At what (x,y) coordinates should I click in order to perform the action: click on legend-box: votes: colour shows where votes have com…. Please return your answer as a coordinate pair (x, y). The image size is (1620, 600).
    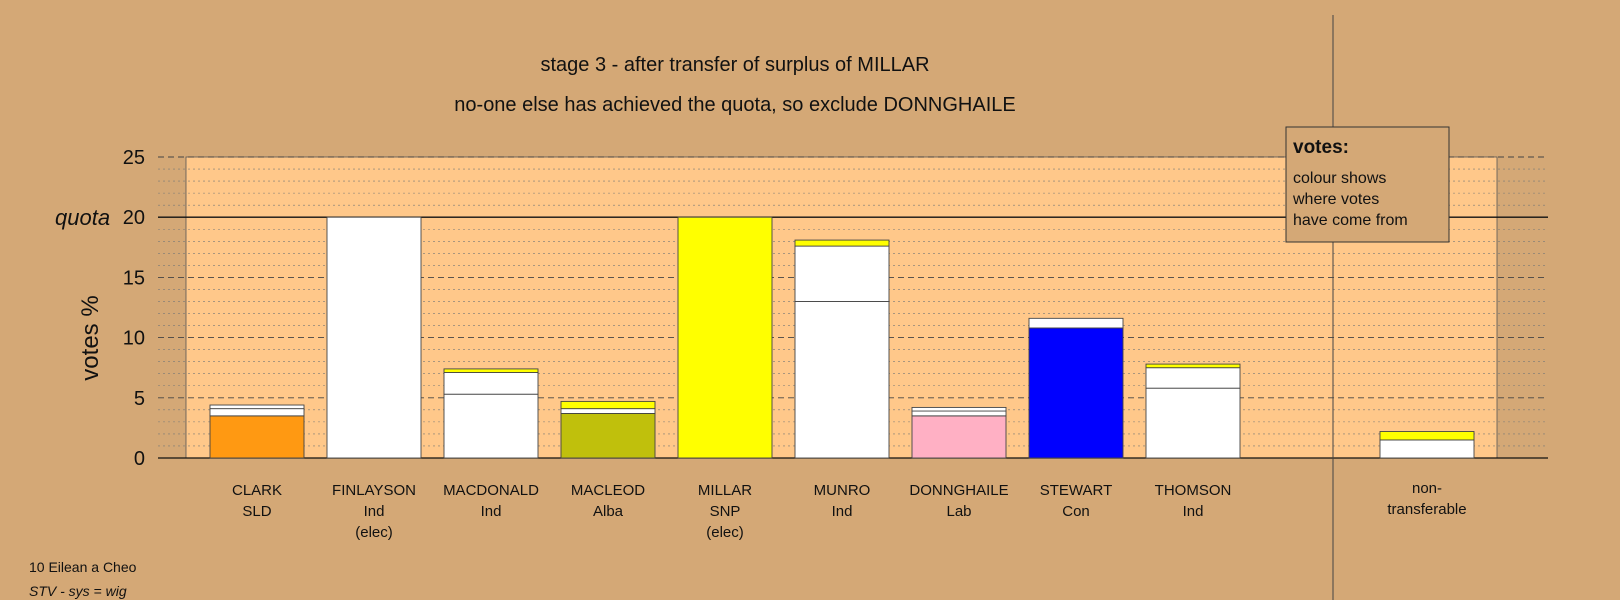
    Looking at the image, I should click on (1367, 184).